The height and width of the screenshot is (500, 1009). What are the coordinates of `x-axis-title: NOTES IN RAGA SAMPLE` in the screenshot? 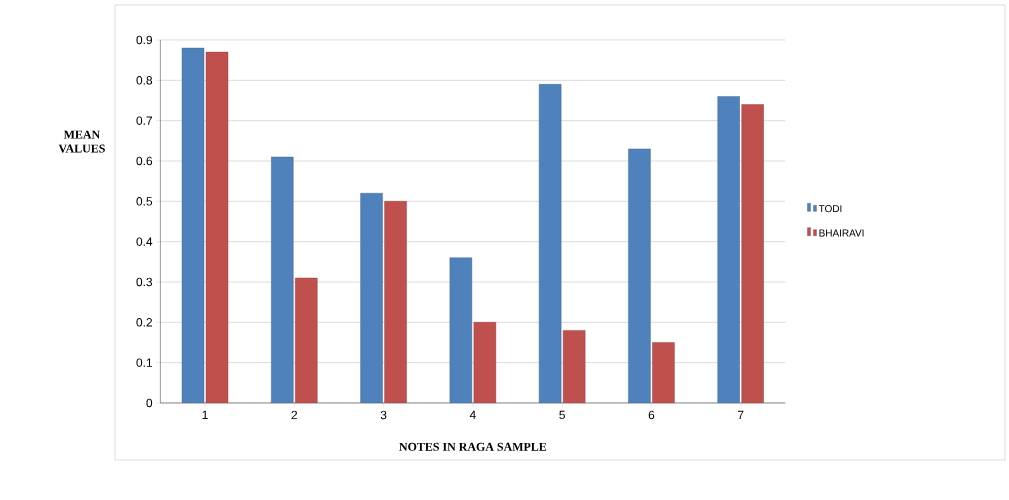 It's located at (473, 446).